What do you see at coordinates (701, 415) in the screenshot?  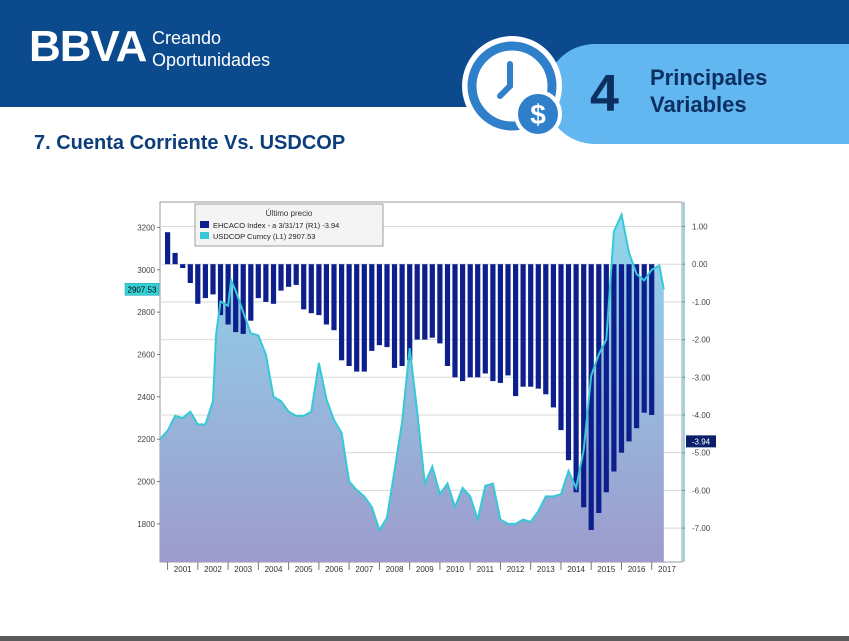 I see `right-tick-label: -4.00` at bounding box center [701, 415].